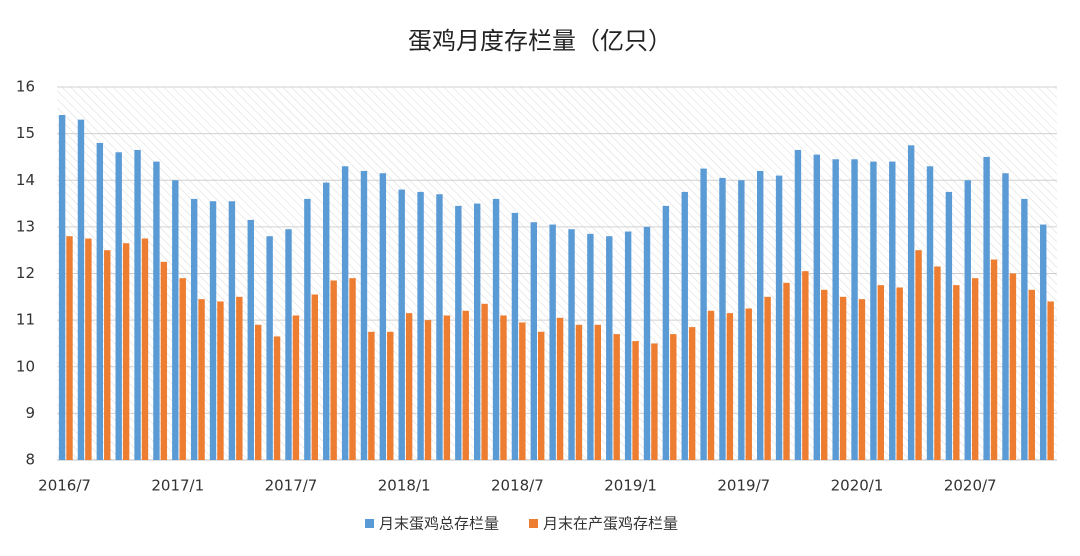 The image size is (1080, 556). Describe the element at coordinates (630, 486) in the screenshot. I see `x-tick-label: 2019/1` at that location.